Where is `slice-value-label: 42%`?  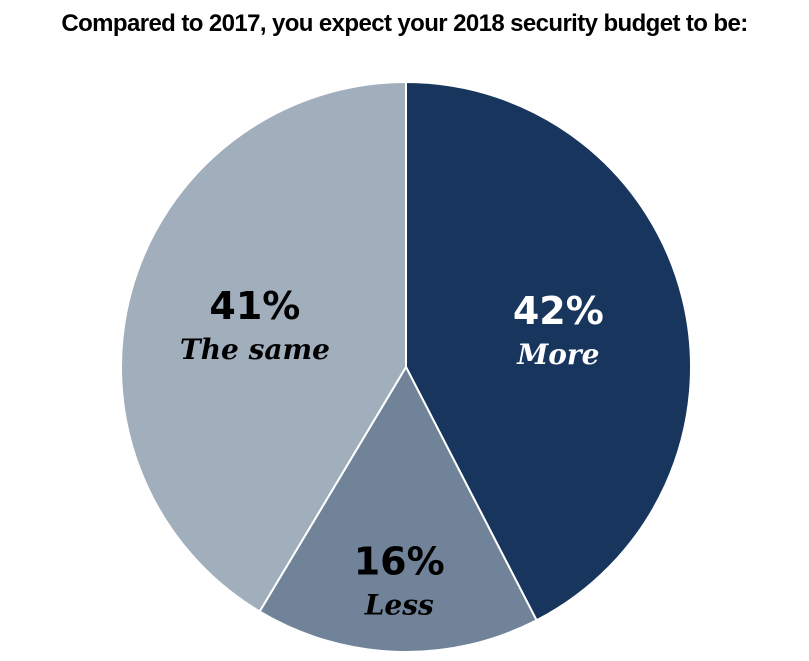
slice-value-label: 42% is located at coordinates (558, 311).